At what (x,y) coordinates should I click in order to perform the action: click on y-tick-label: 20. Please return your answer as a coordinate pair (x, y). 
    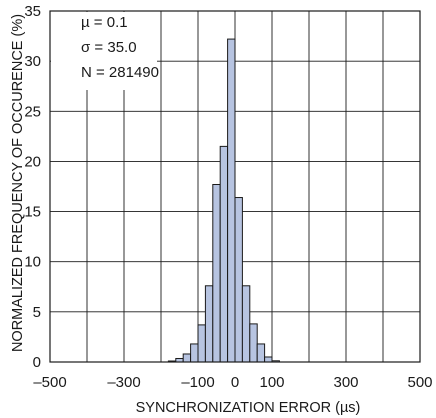
    Looking at the image, I should click on (32, 161).